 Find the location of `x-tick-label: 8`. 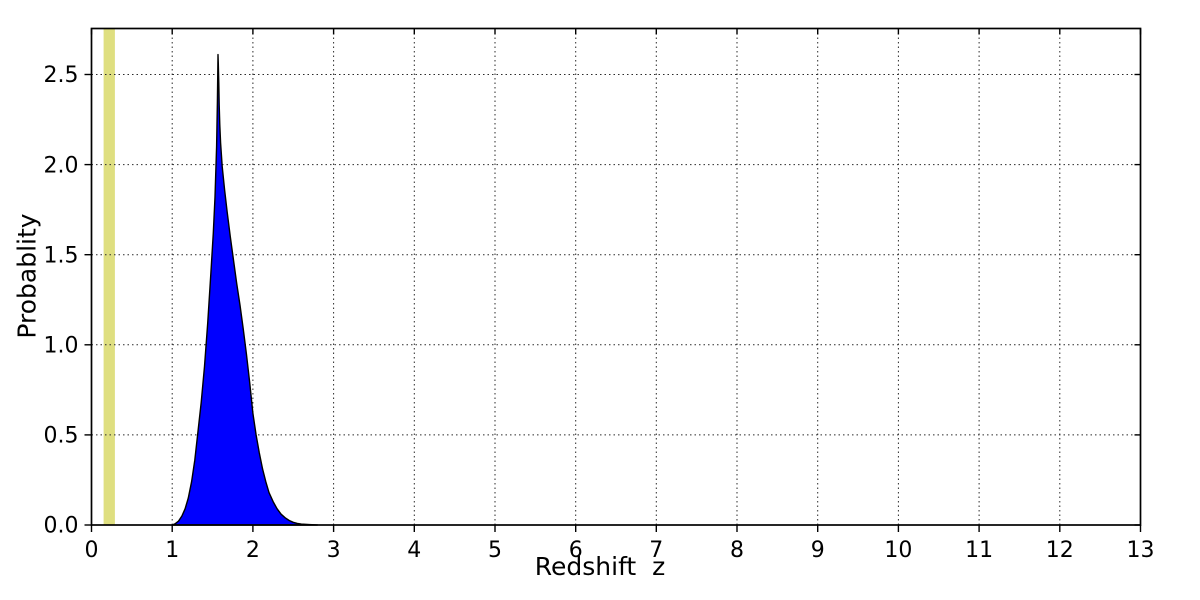

x-tick-label: 8 is located at coordinates (737, 550).